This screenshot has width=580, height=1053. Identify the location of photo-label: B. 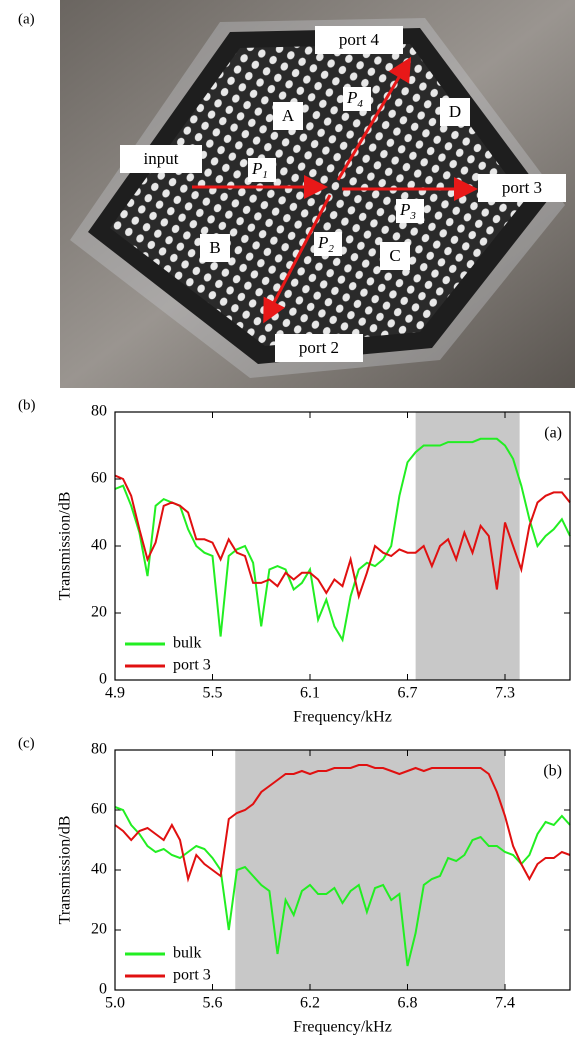
(214, 247).